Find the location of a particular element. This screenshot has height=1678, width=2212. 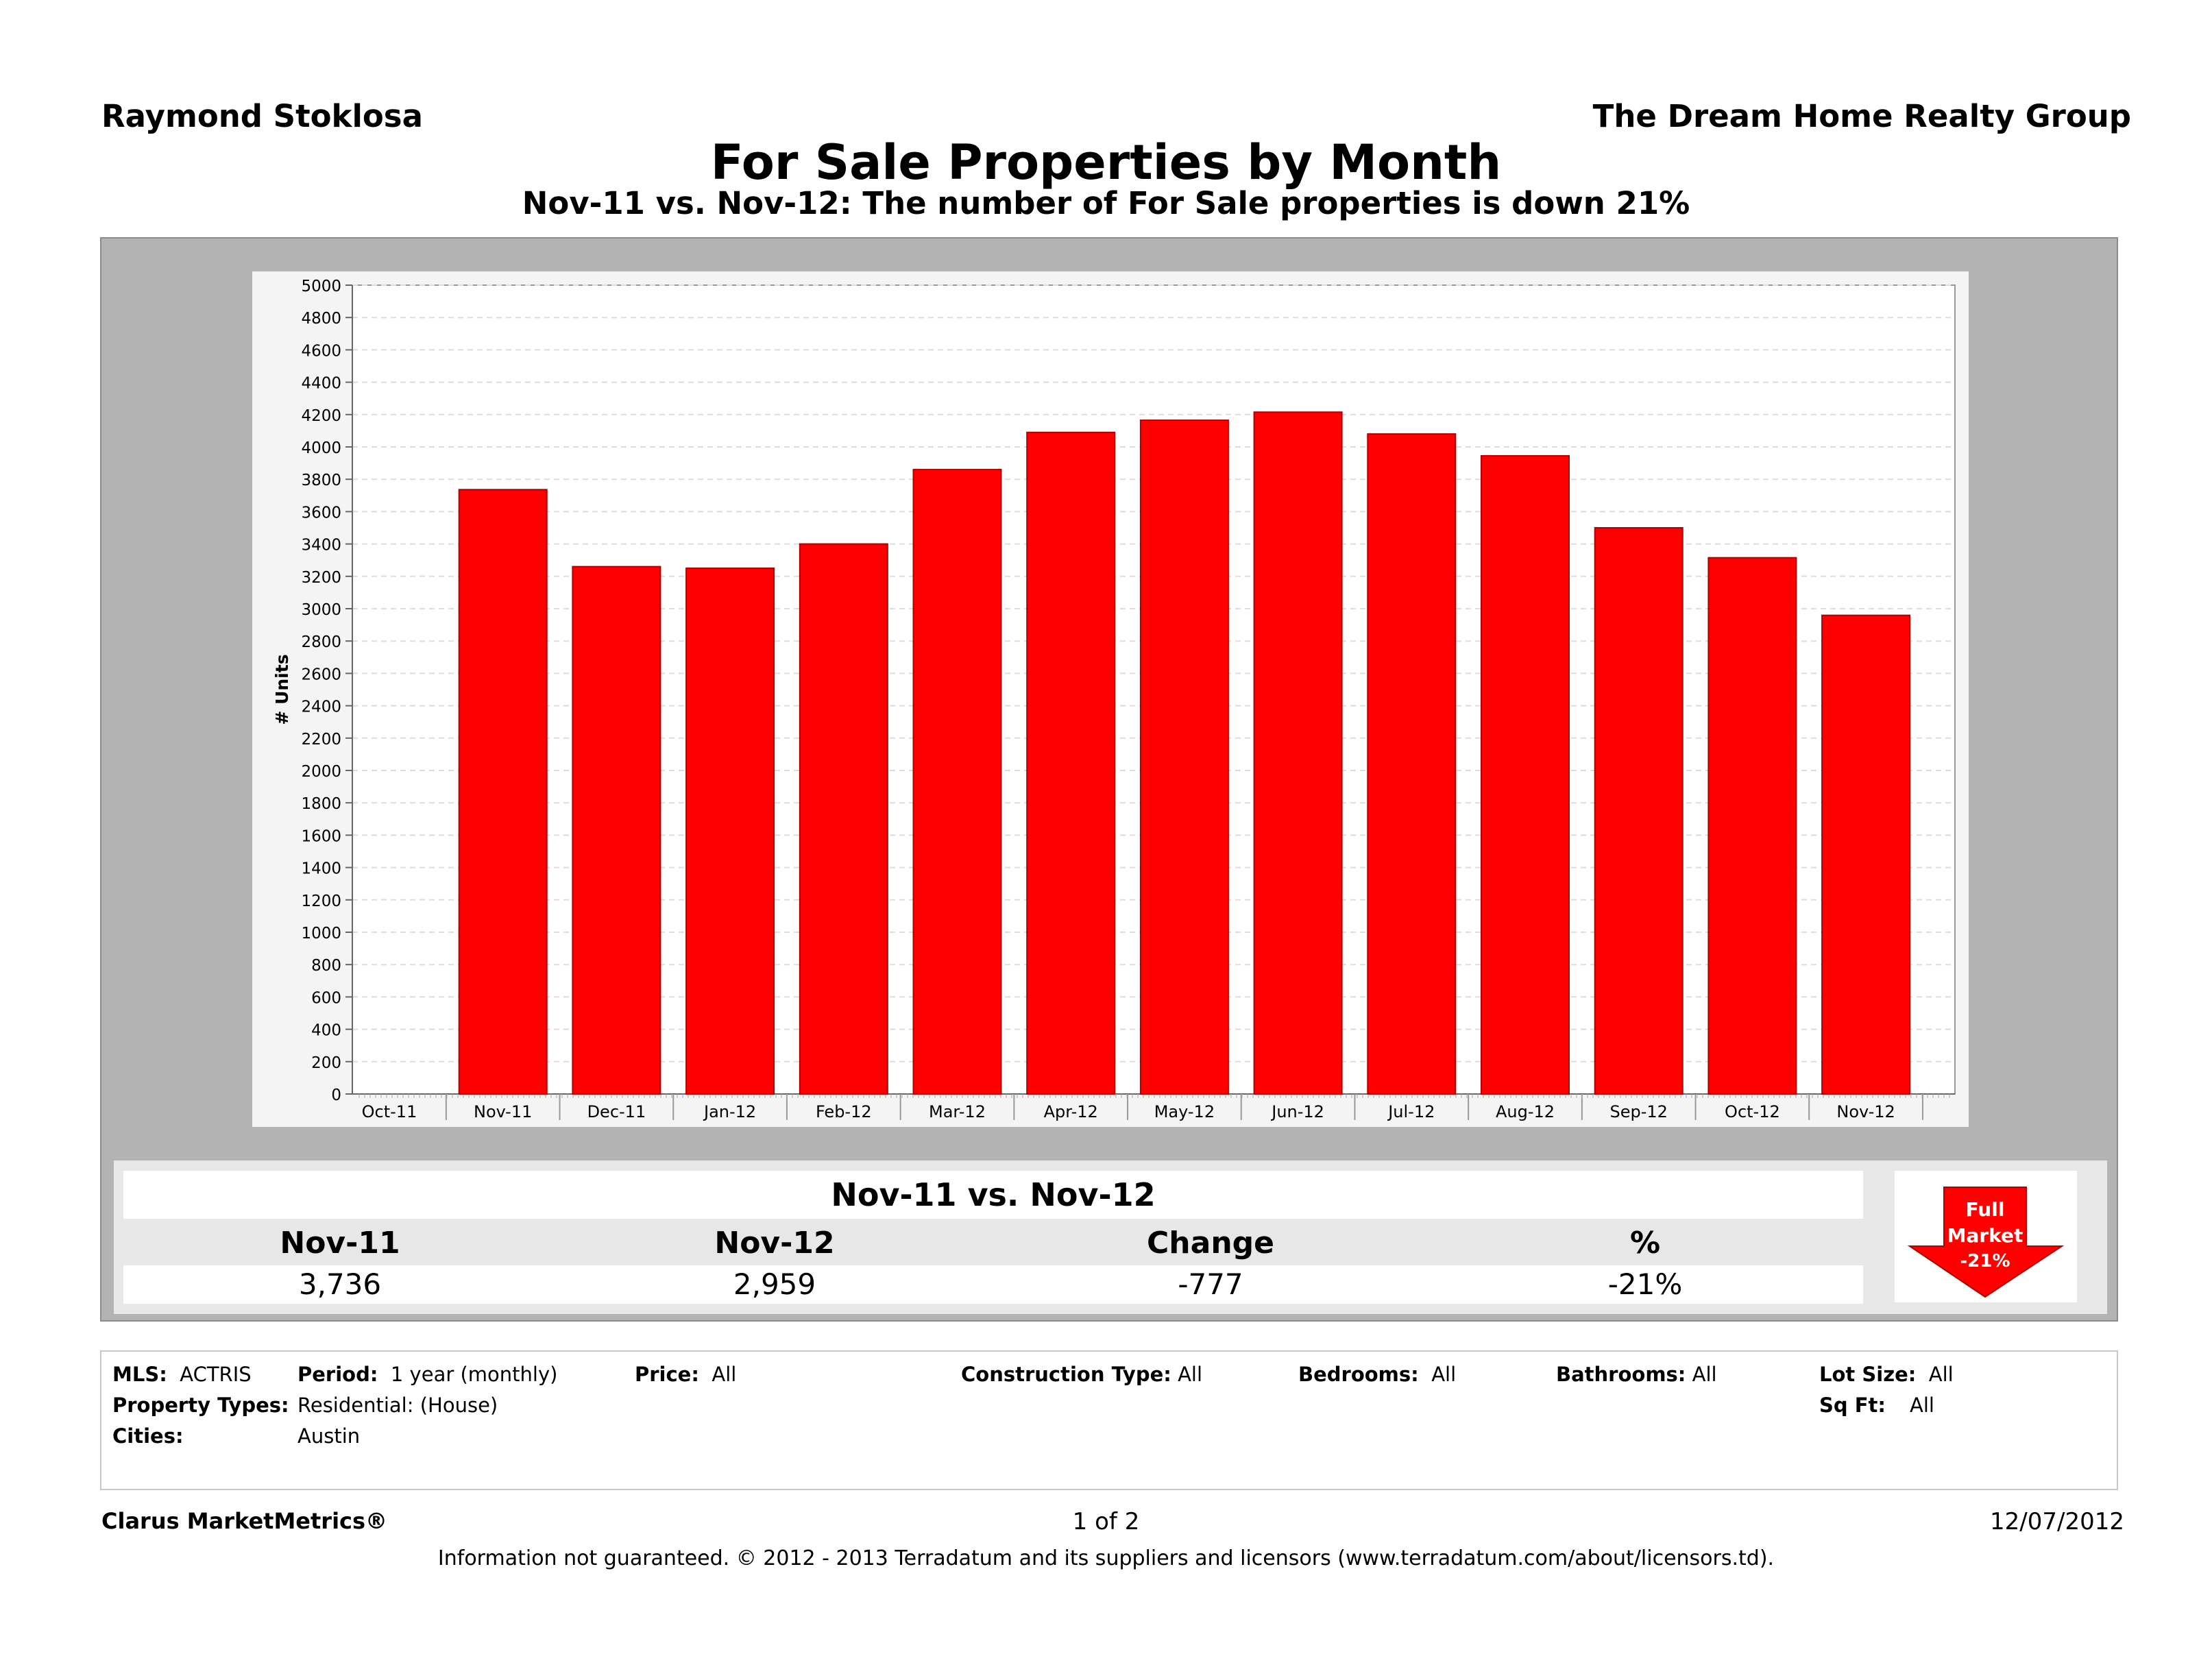

x-tick-label: Sep-12 is located at coordinates (1638, 1111).